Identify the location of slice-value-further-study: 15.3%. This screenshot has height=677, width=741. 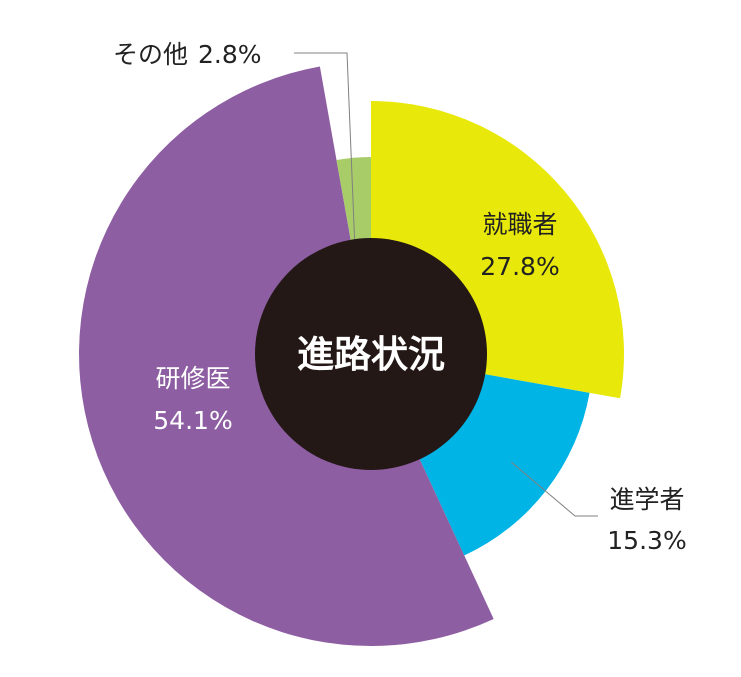
(646, 540).